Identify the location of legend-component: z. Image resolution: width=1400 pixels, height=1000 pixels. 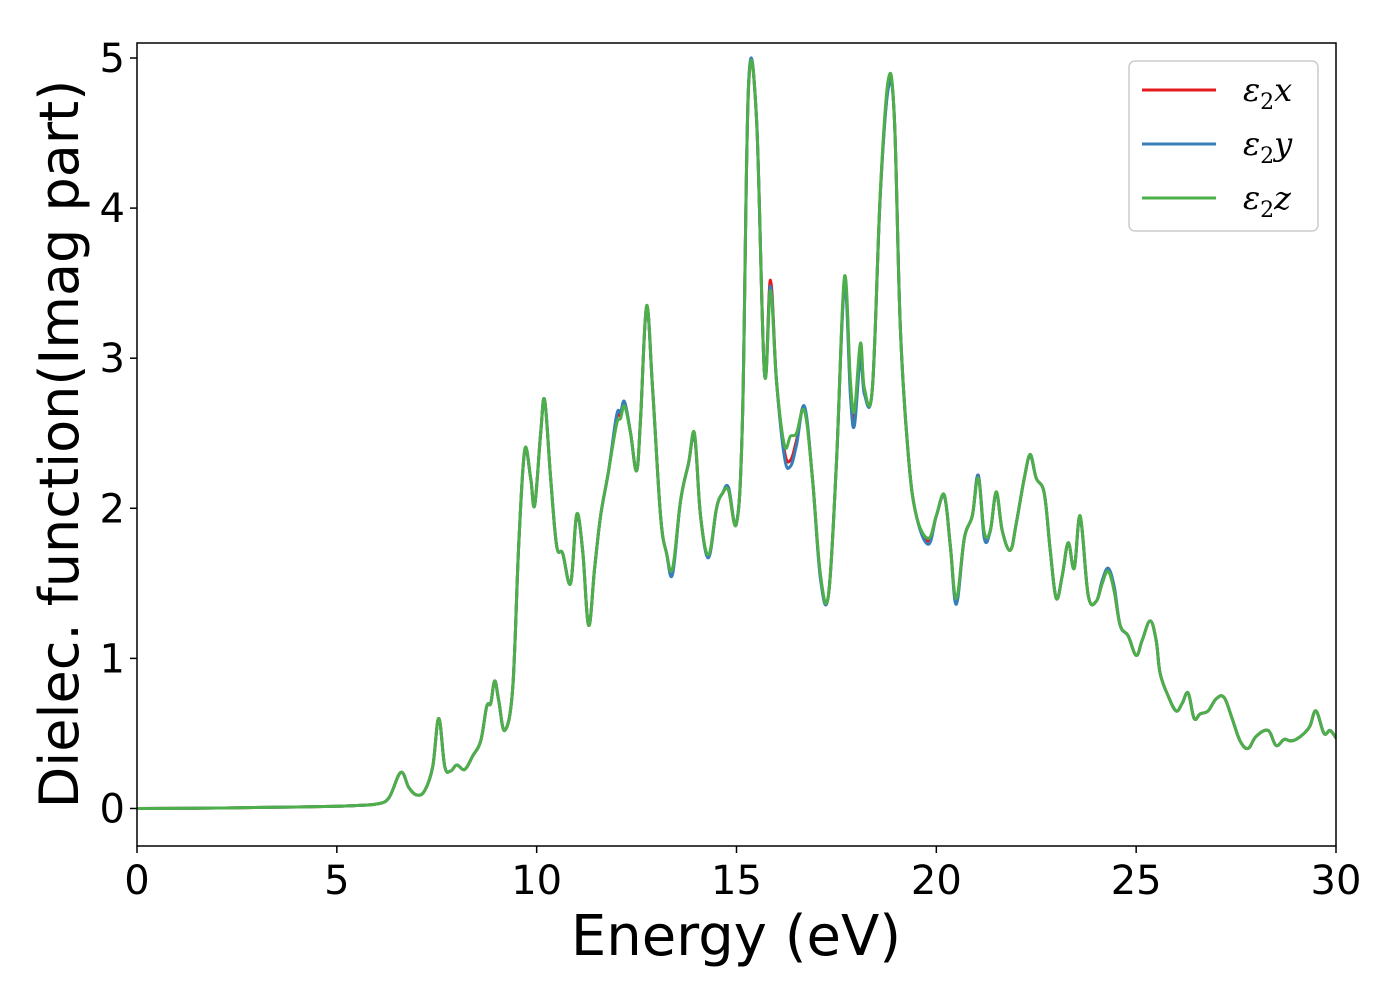
(1282, 198).